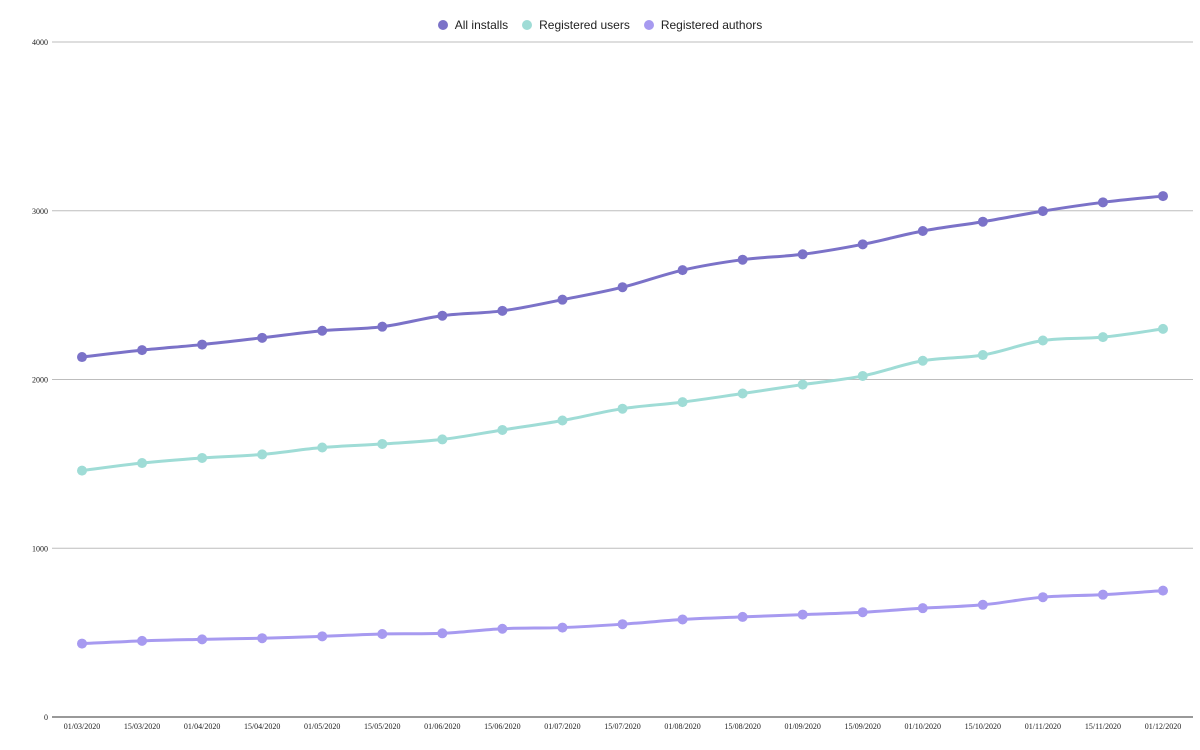 The image size is (1200, 750). I want to click on legend-marker-registered-authors, so click(648, 25).